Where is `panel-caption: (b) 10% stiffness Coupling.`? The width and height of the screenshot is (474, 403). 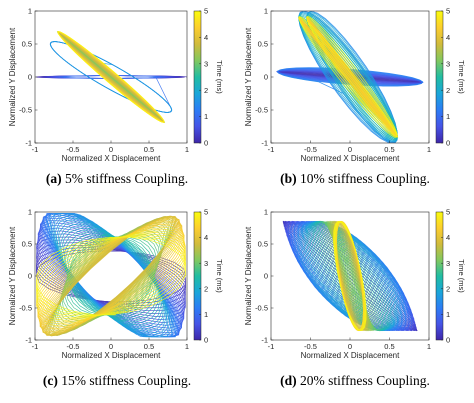
panel-caption: (b) 10% stiffness Coupling. is located at coordinates (355, 178).